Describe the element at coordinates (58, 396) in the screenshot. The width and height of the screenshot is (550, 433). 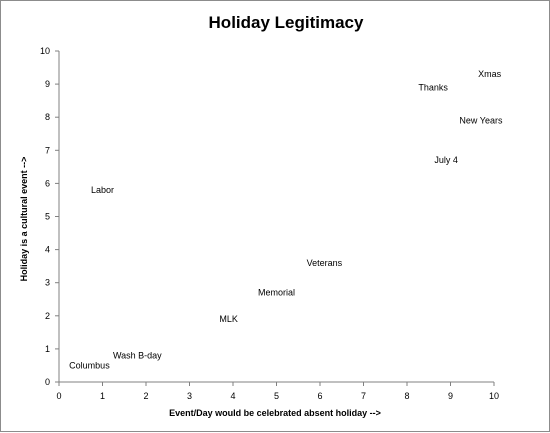
I see `x-tick-label: 0` at that location.